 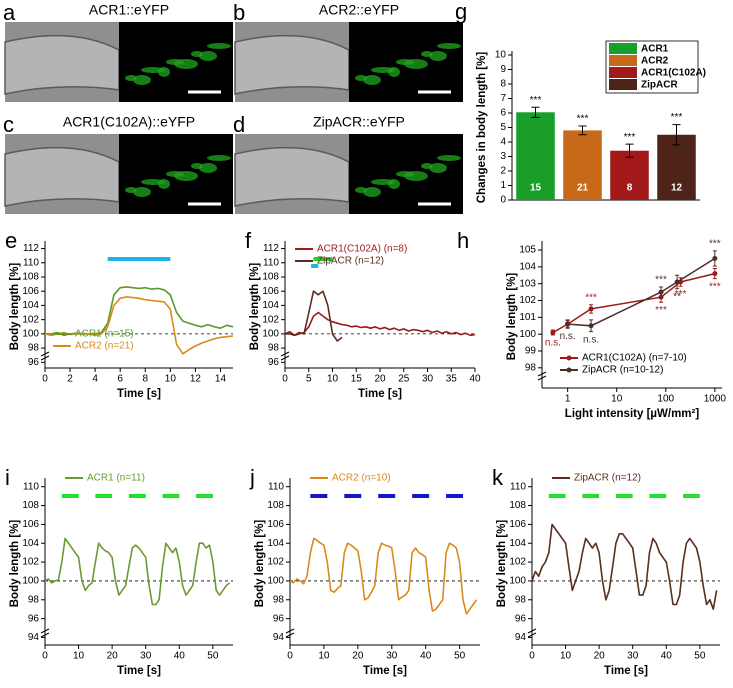 I want to click on x-tick-label: 50, so click(x=460, y=656).